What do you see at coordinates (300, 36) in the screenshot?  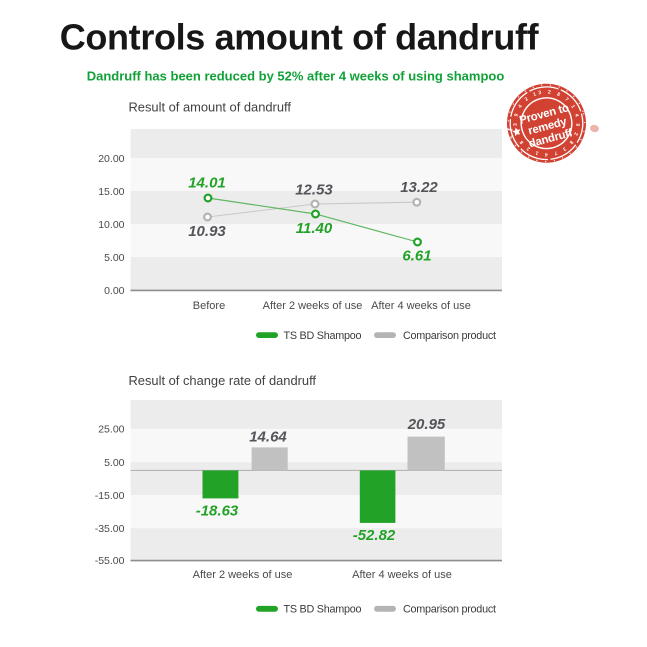 I see `svg-text: Controls amount of dandruff` at bounding box center [300, 36].